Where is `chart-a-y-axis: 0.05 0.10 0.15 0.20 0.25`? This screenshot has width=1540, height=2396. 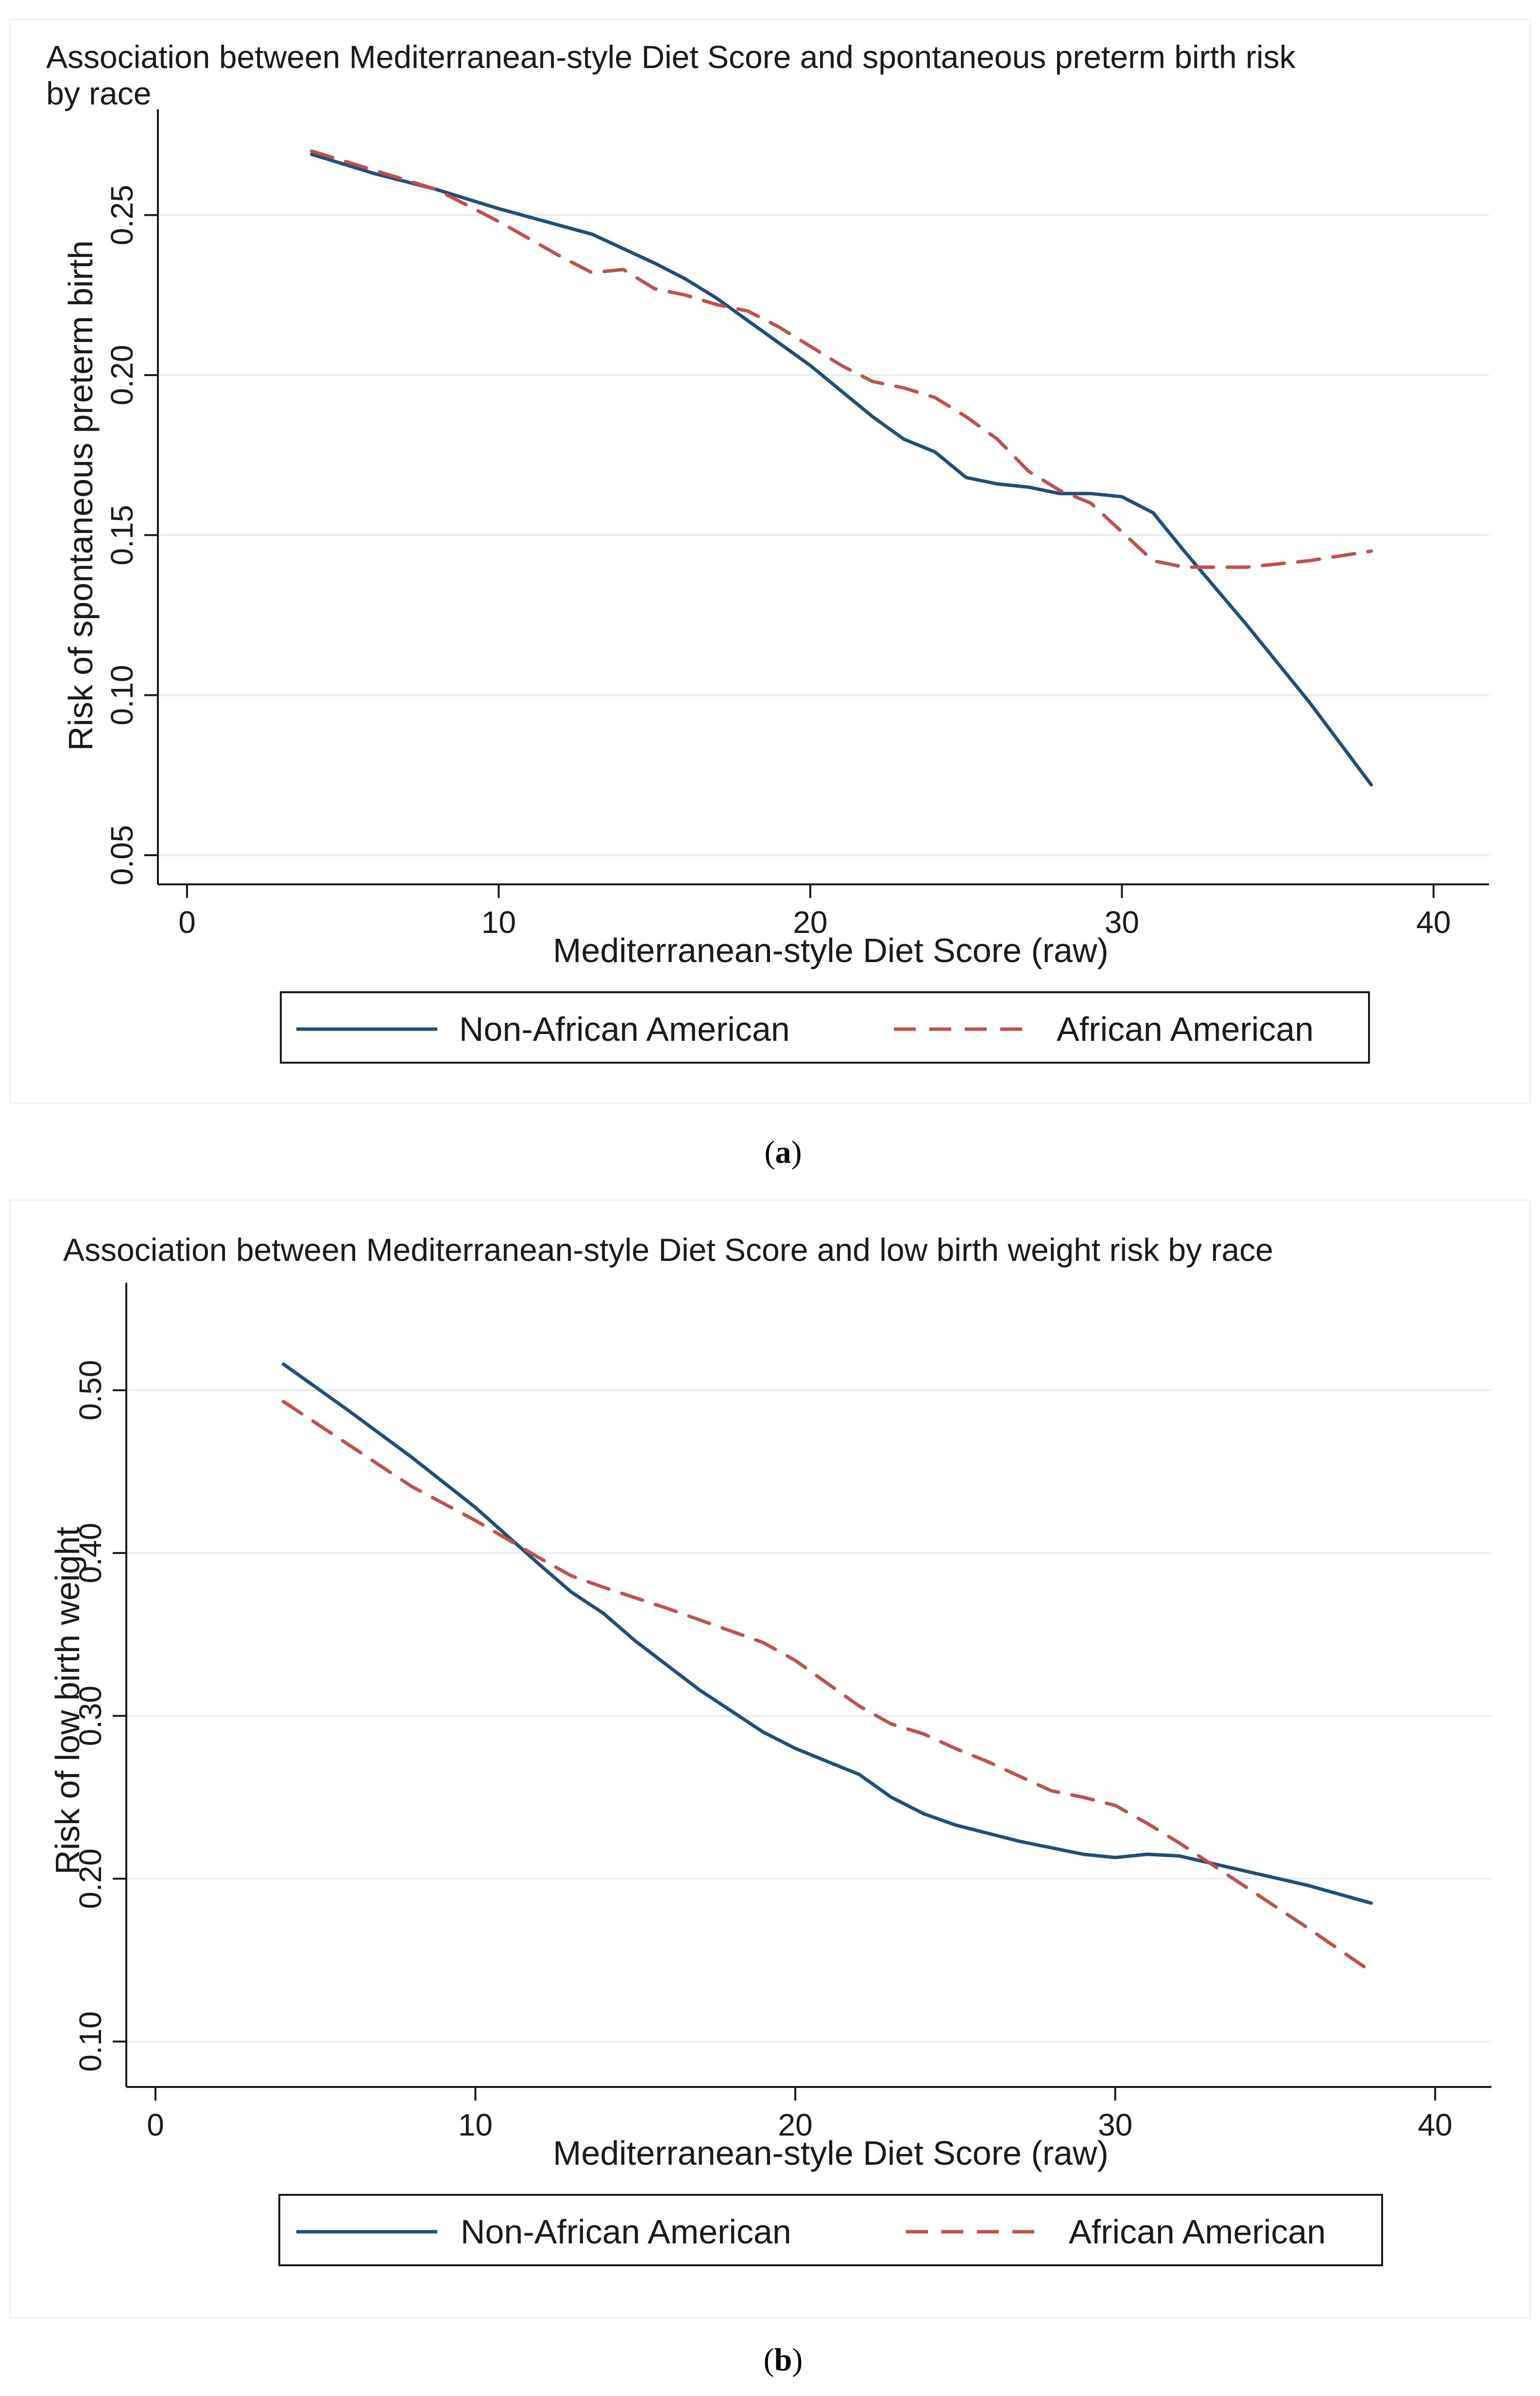 chart-a-y-axis: 0.05 0.10 0.15 0.20 0.25 is located at coordinates (131, 497).